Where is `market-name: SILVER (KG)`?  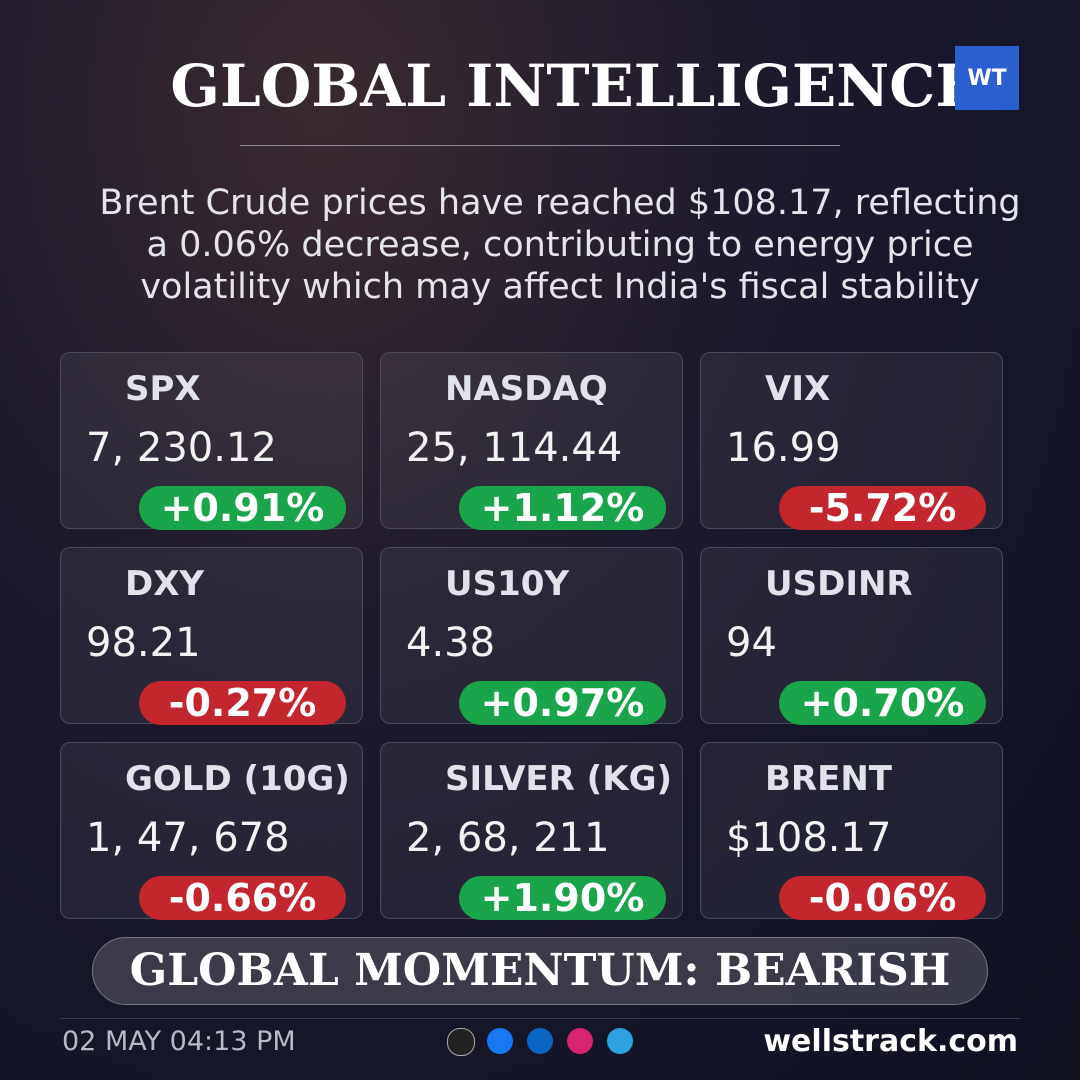 market-name: SILVER (KG) is located at coordinates (559, 779).